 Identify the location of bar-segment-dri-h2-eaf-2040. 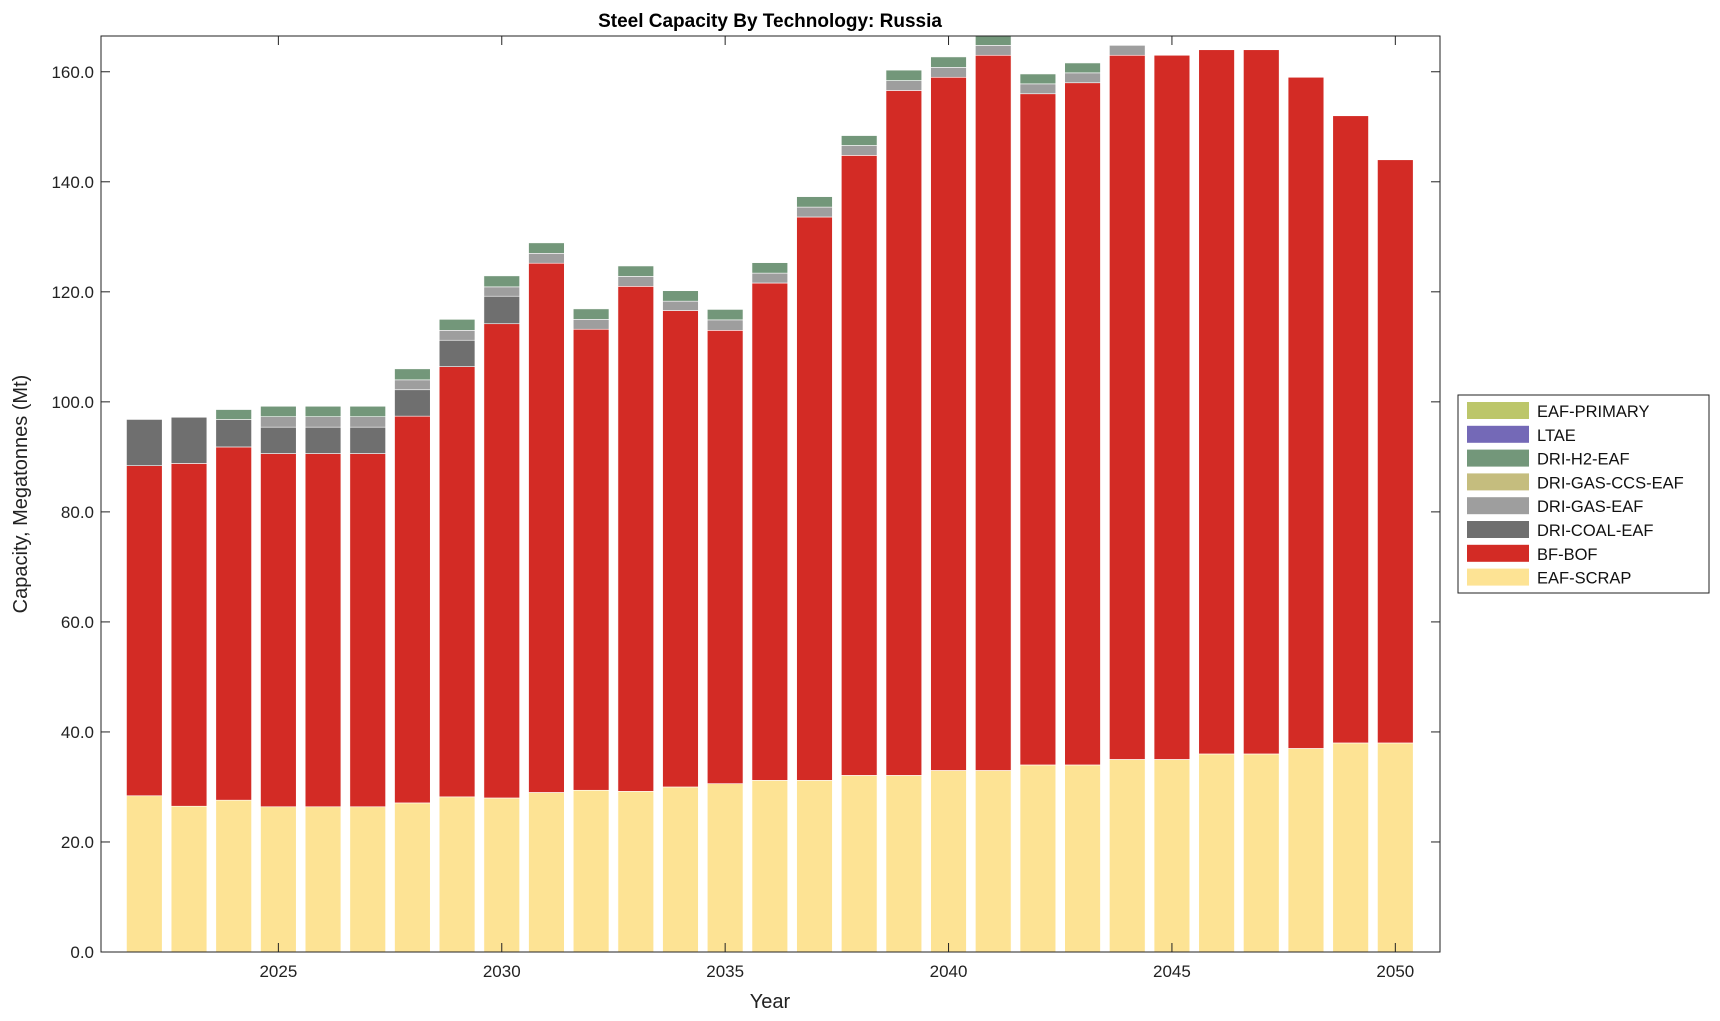
(948, 62).